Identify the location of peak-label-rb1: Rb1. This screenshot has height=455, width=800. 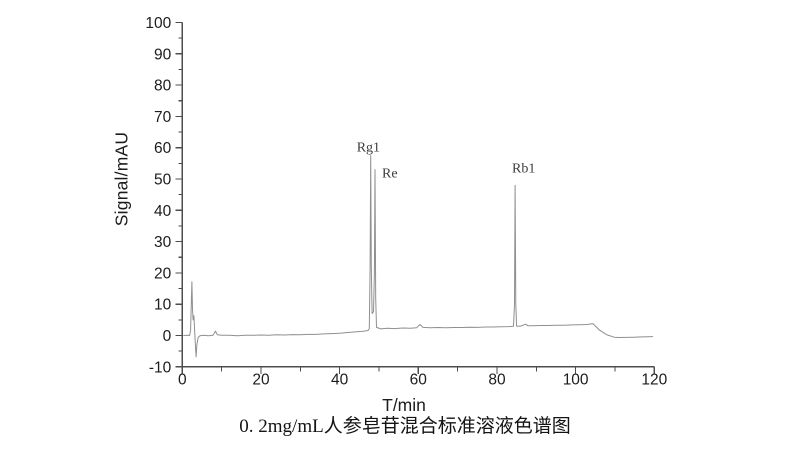
(523, 168).